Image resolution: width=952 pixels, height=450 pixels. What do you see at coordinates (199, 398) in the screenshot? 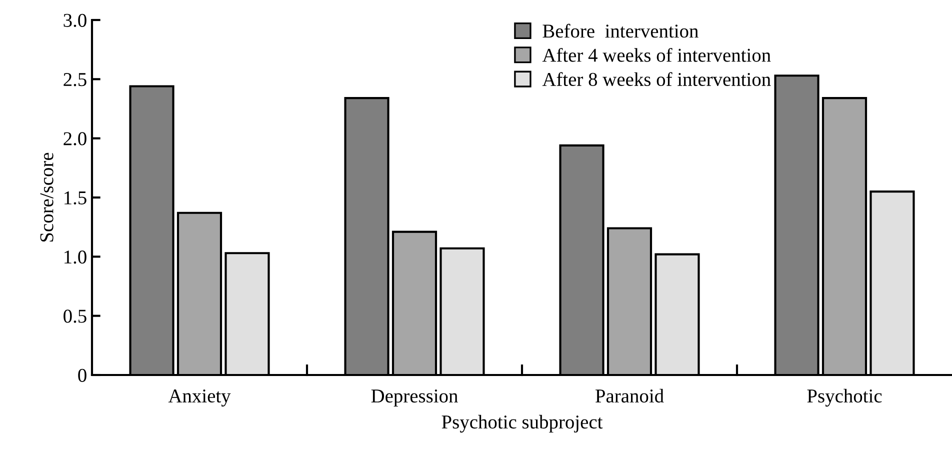
I see `x-tick-label: Anxiety` at bounding box center [199, 398].